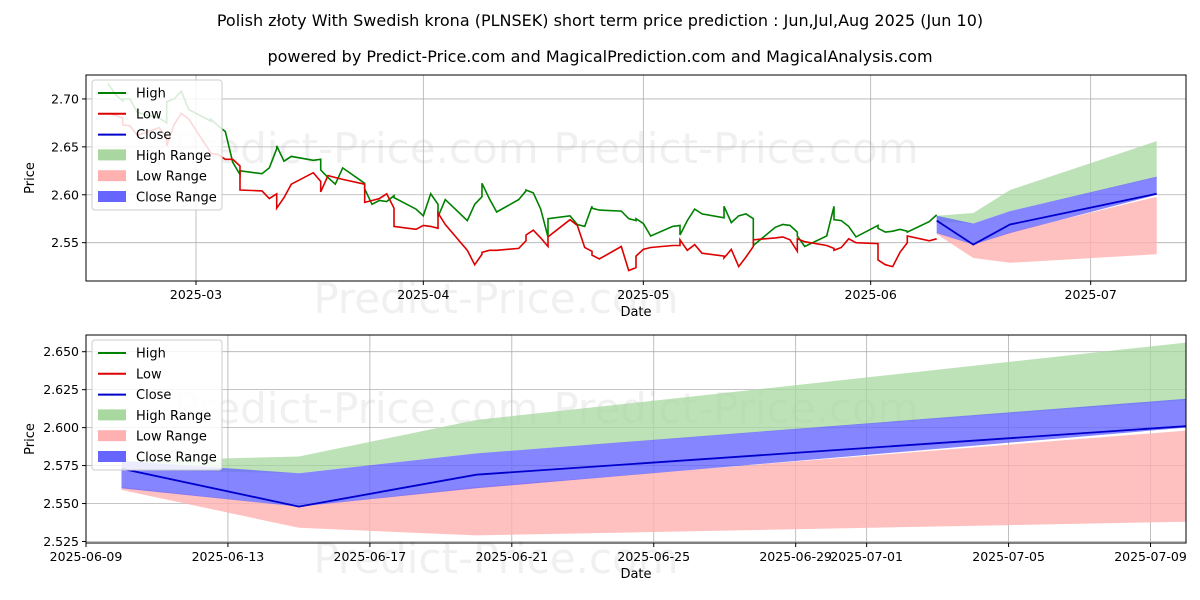 The image size is (1200, 600). Describe the element at coordinates (61, 541) in the screenshot. I see `y-tick-label: 2.525` at that location.